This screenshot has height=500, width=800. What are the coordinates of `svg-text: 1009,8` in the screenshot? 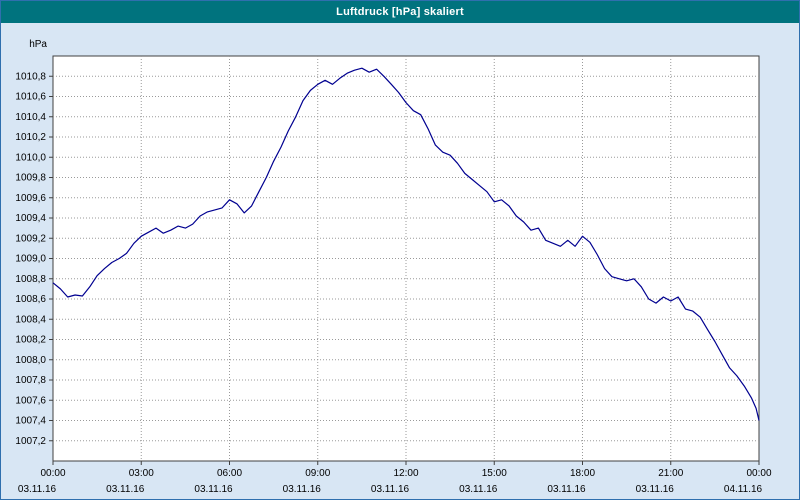 It's located at (30, 178).